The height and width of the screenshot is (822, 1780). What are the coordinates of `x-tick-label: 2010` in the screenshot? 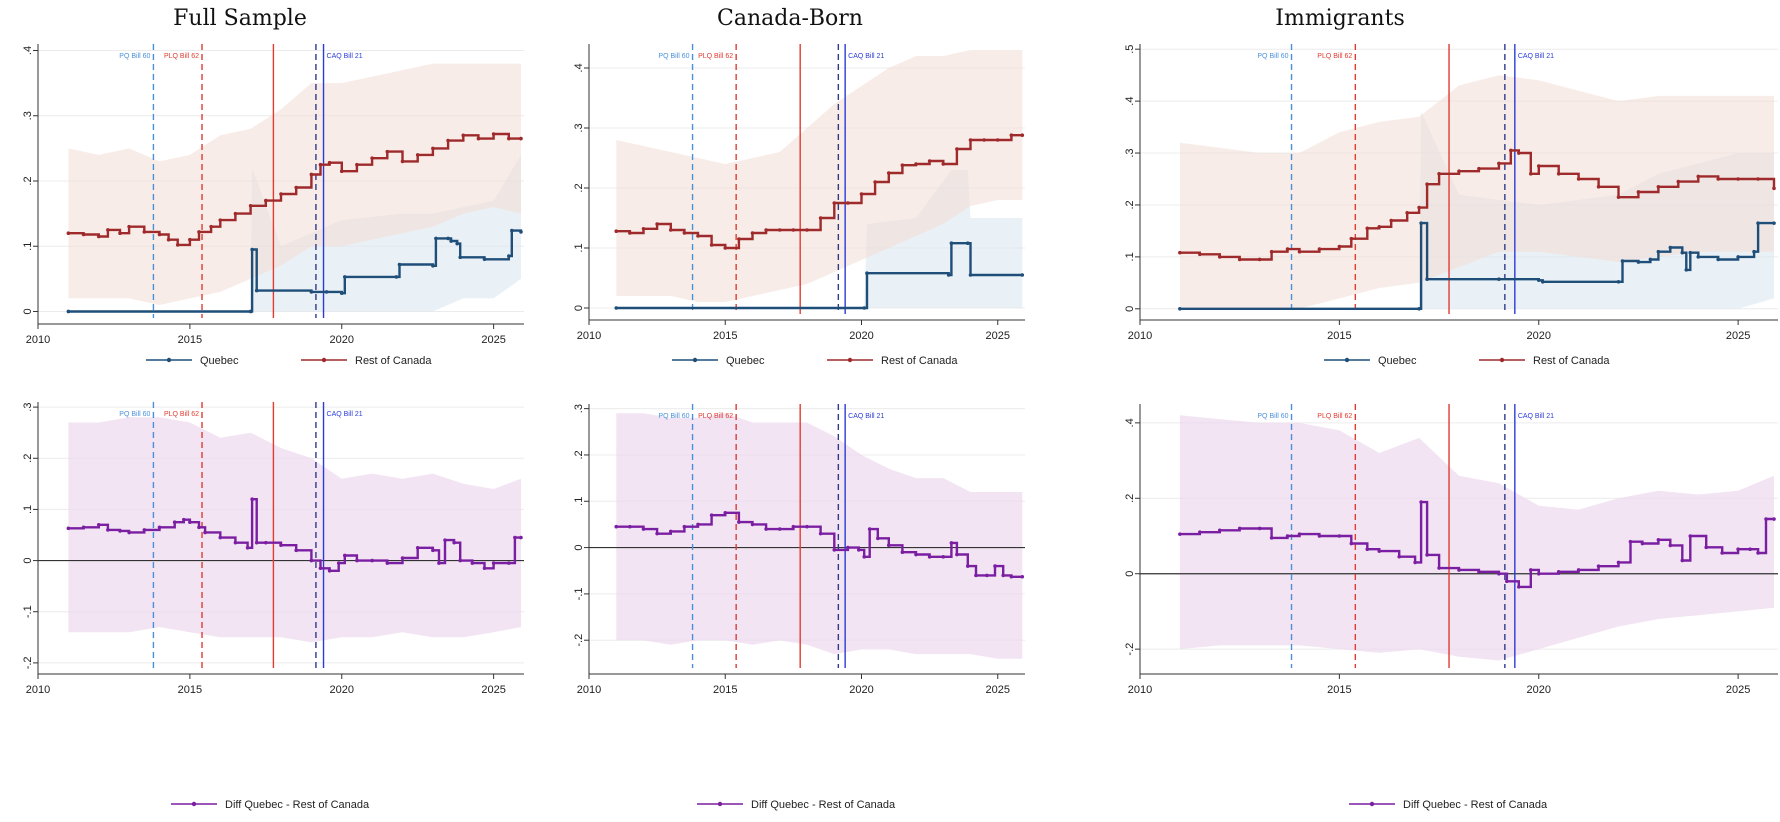 It's located at (38, 340).